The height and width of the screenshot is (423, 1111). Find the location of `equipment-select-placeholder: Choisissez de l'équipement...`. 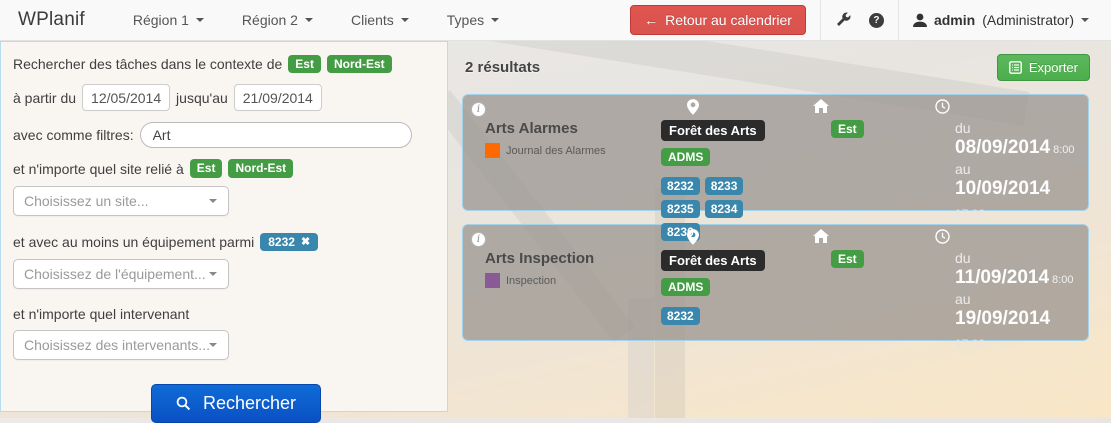

equipment-select-placeholder: Choisissez de l'équipement... is located at coordinates (115, 273).